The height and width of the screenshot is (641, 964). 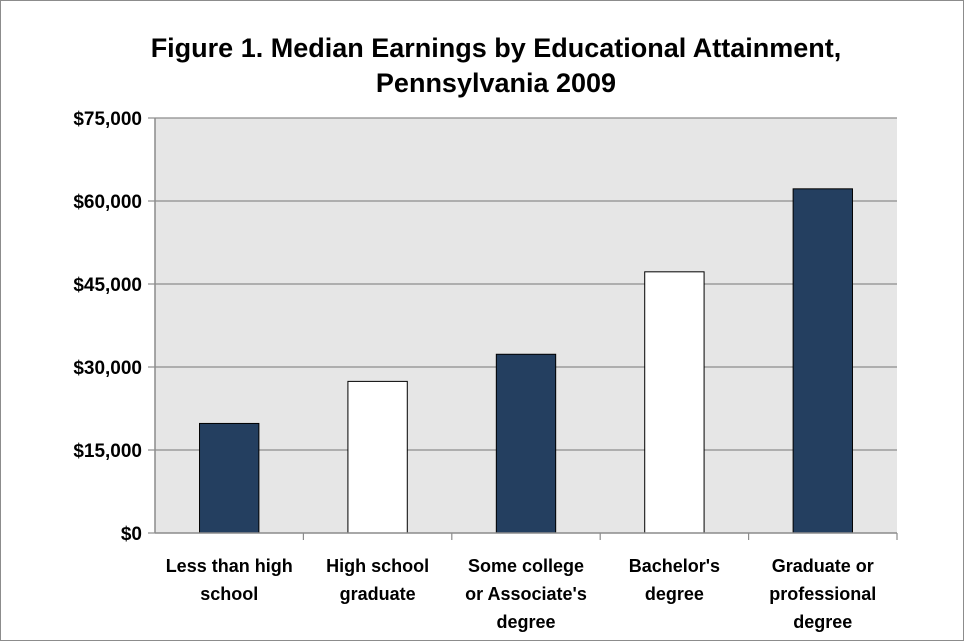 I want to click on x-category-label: High school graduate, so click(x=377, y=580).